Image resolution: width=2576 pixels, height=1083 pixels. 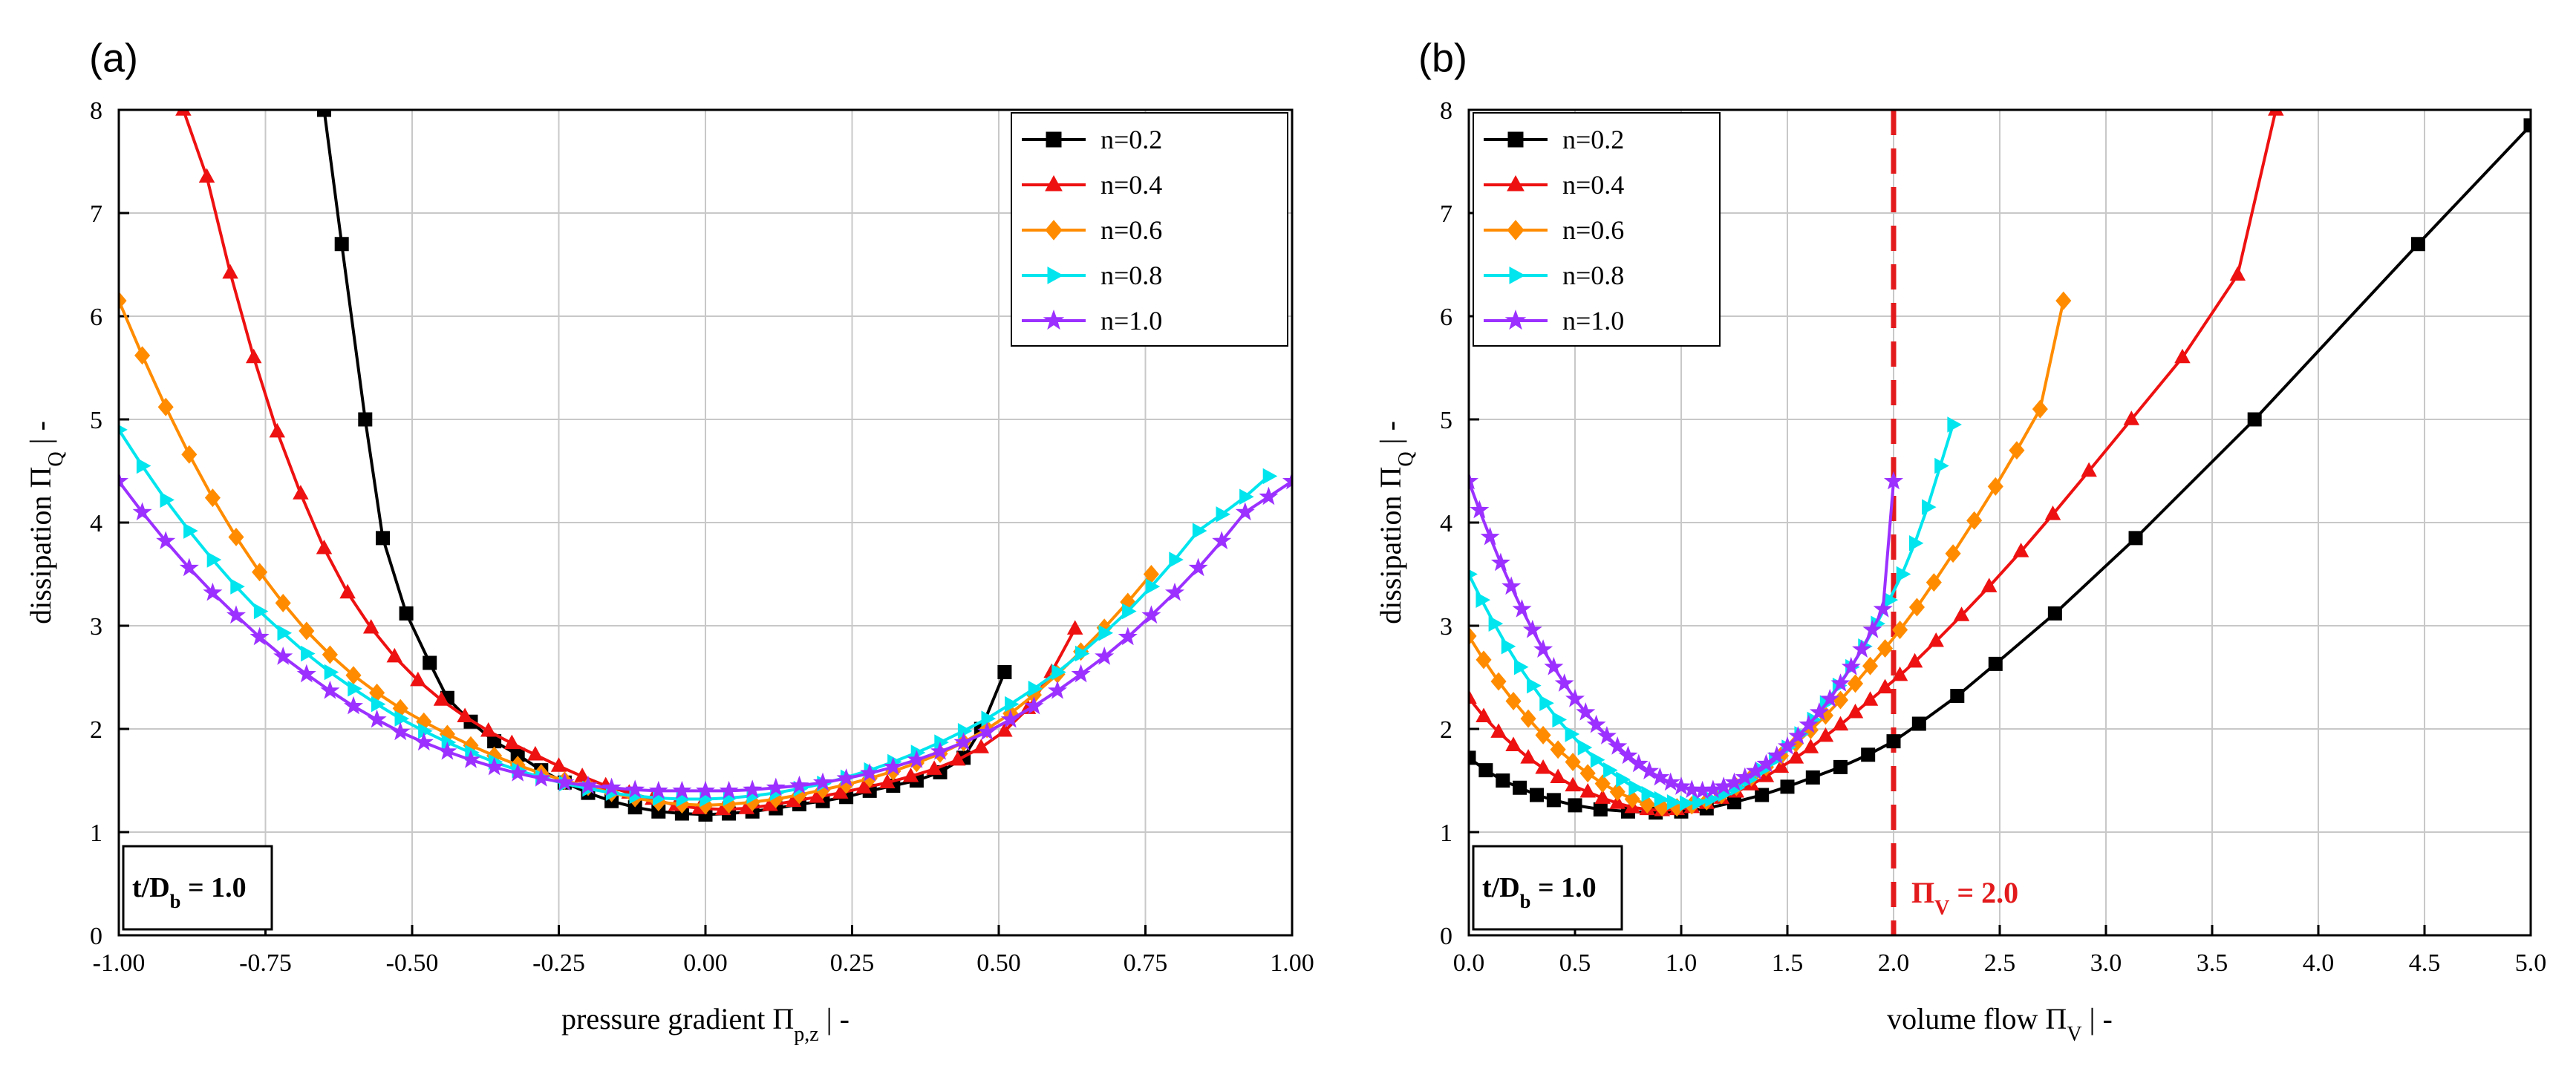 I want to click on series-line-n=0.6, so click(x=1767, y=554).